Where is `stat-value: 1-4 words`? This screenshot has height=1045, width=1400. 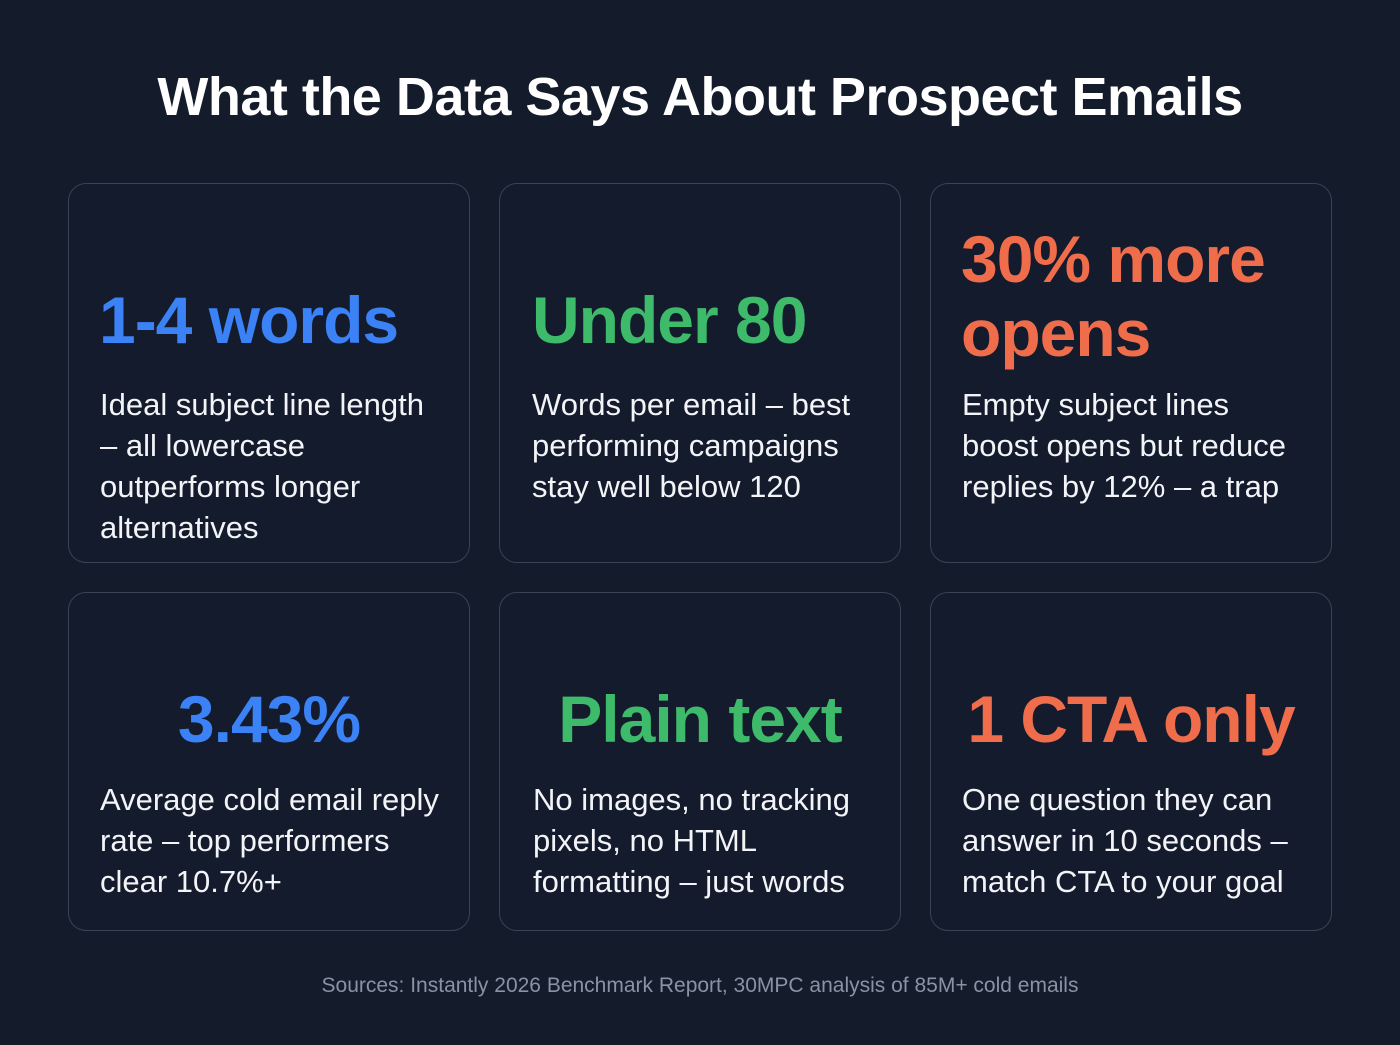 stat-value: 1-4 words is located at coordinates (249, 320).